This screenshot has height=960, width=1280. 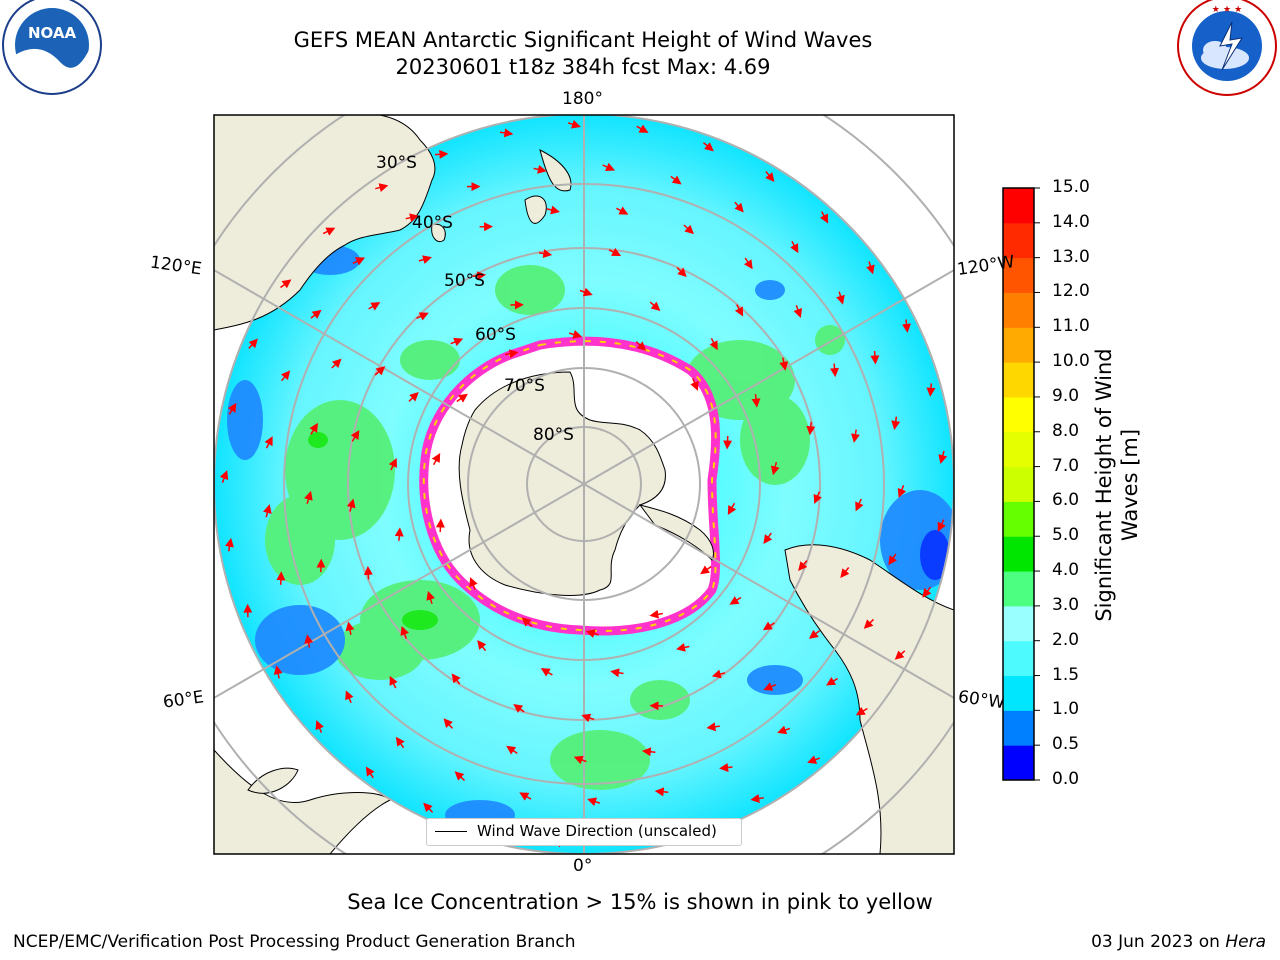 I want to click on colorbar-tick-label: 4.0, so click(x=1066, y=570).